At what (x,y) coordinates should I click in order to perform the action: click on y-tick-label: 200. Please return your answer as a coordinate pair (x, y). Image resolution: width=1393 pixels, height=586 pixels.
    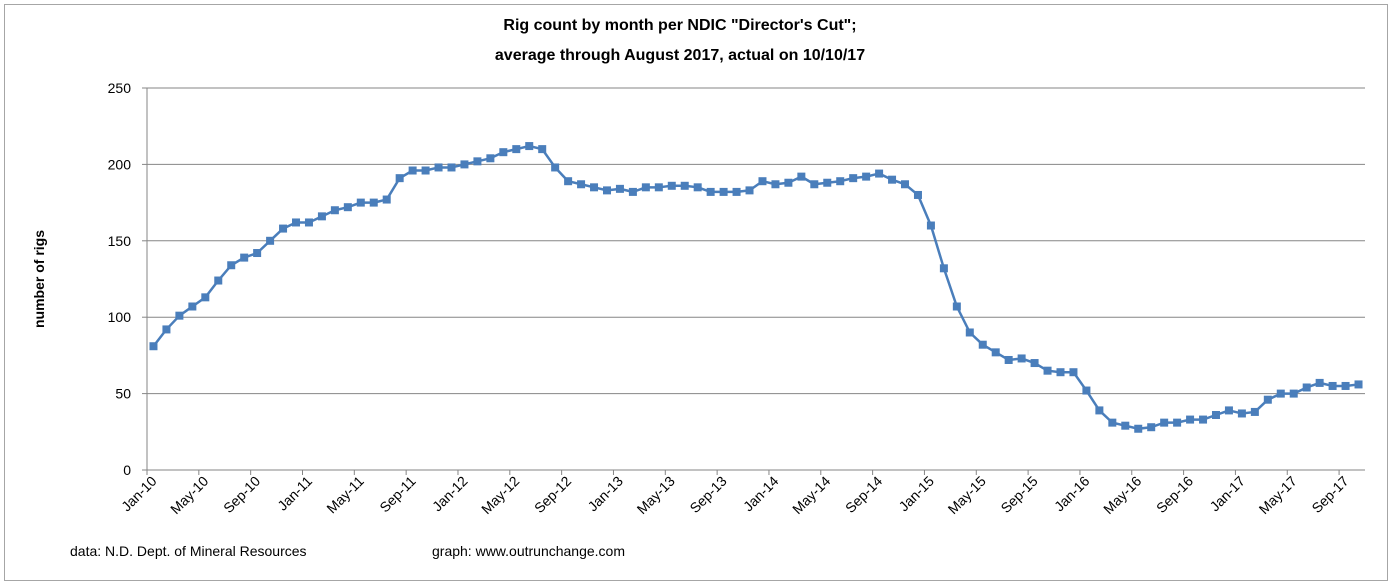
    Looking at the image, I should click on (120, 164).